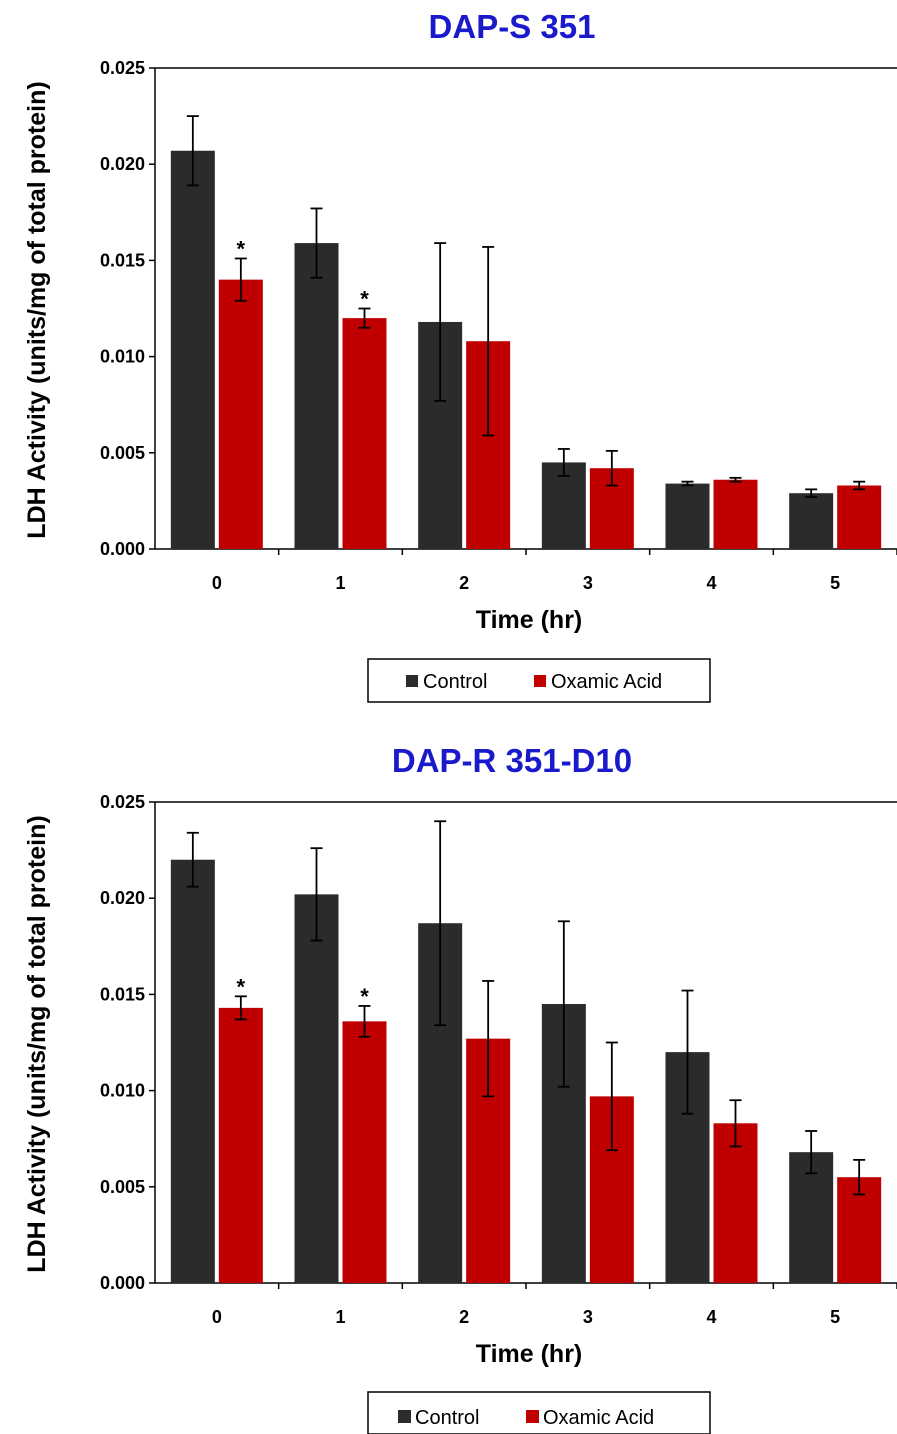  I want to click on chart-title: DAP-R 351-D10, so click(512, 760).